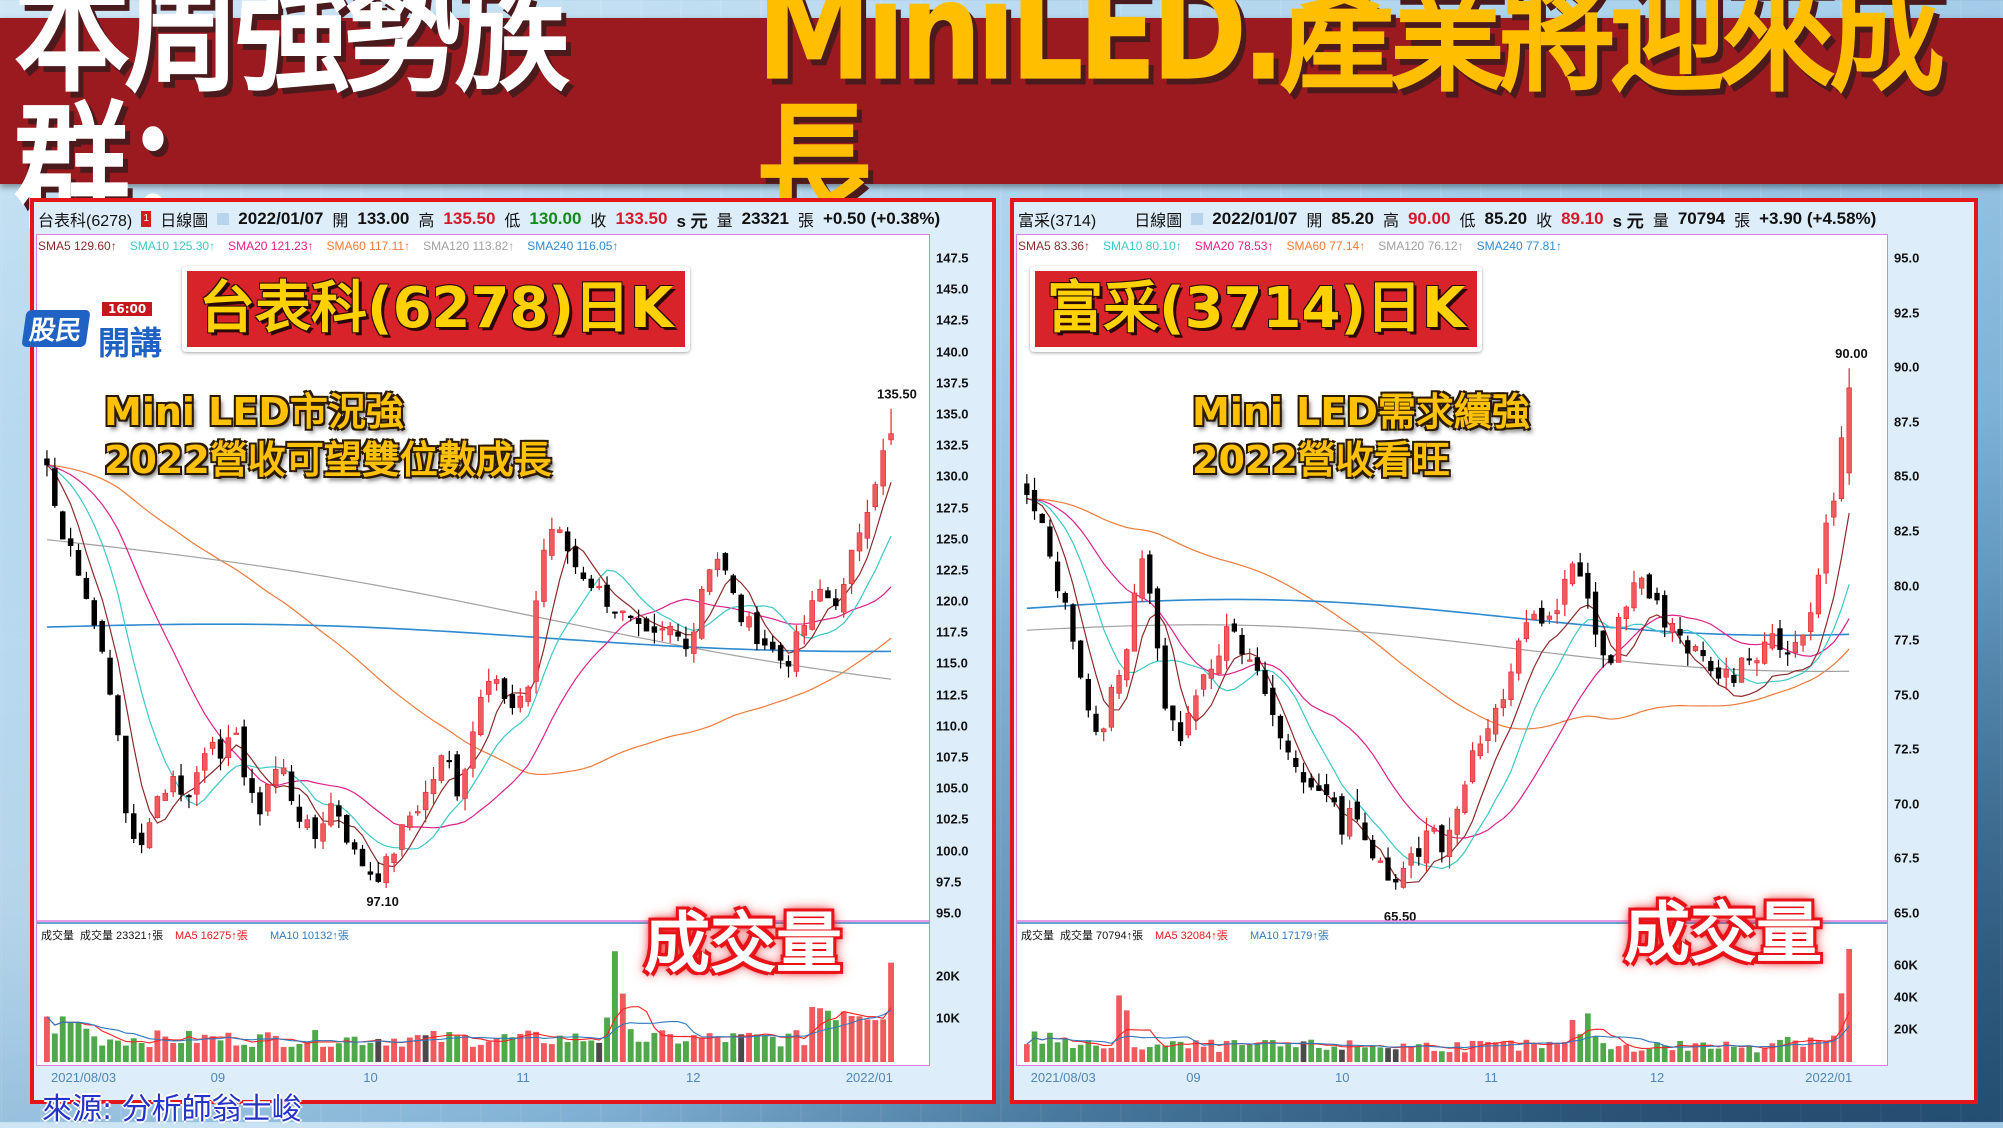 The width and height of the screenshot is (2003, 1128). Describe the element at coordinates (1907, 476) in the screenshot. I see `y-tick-label: 85.0` at that location.